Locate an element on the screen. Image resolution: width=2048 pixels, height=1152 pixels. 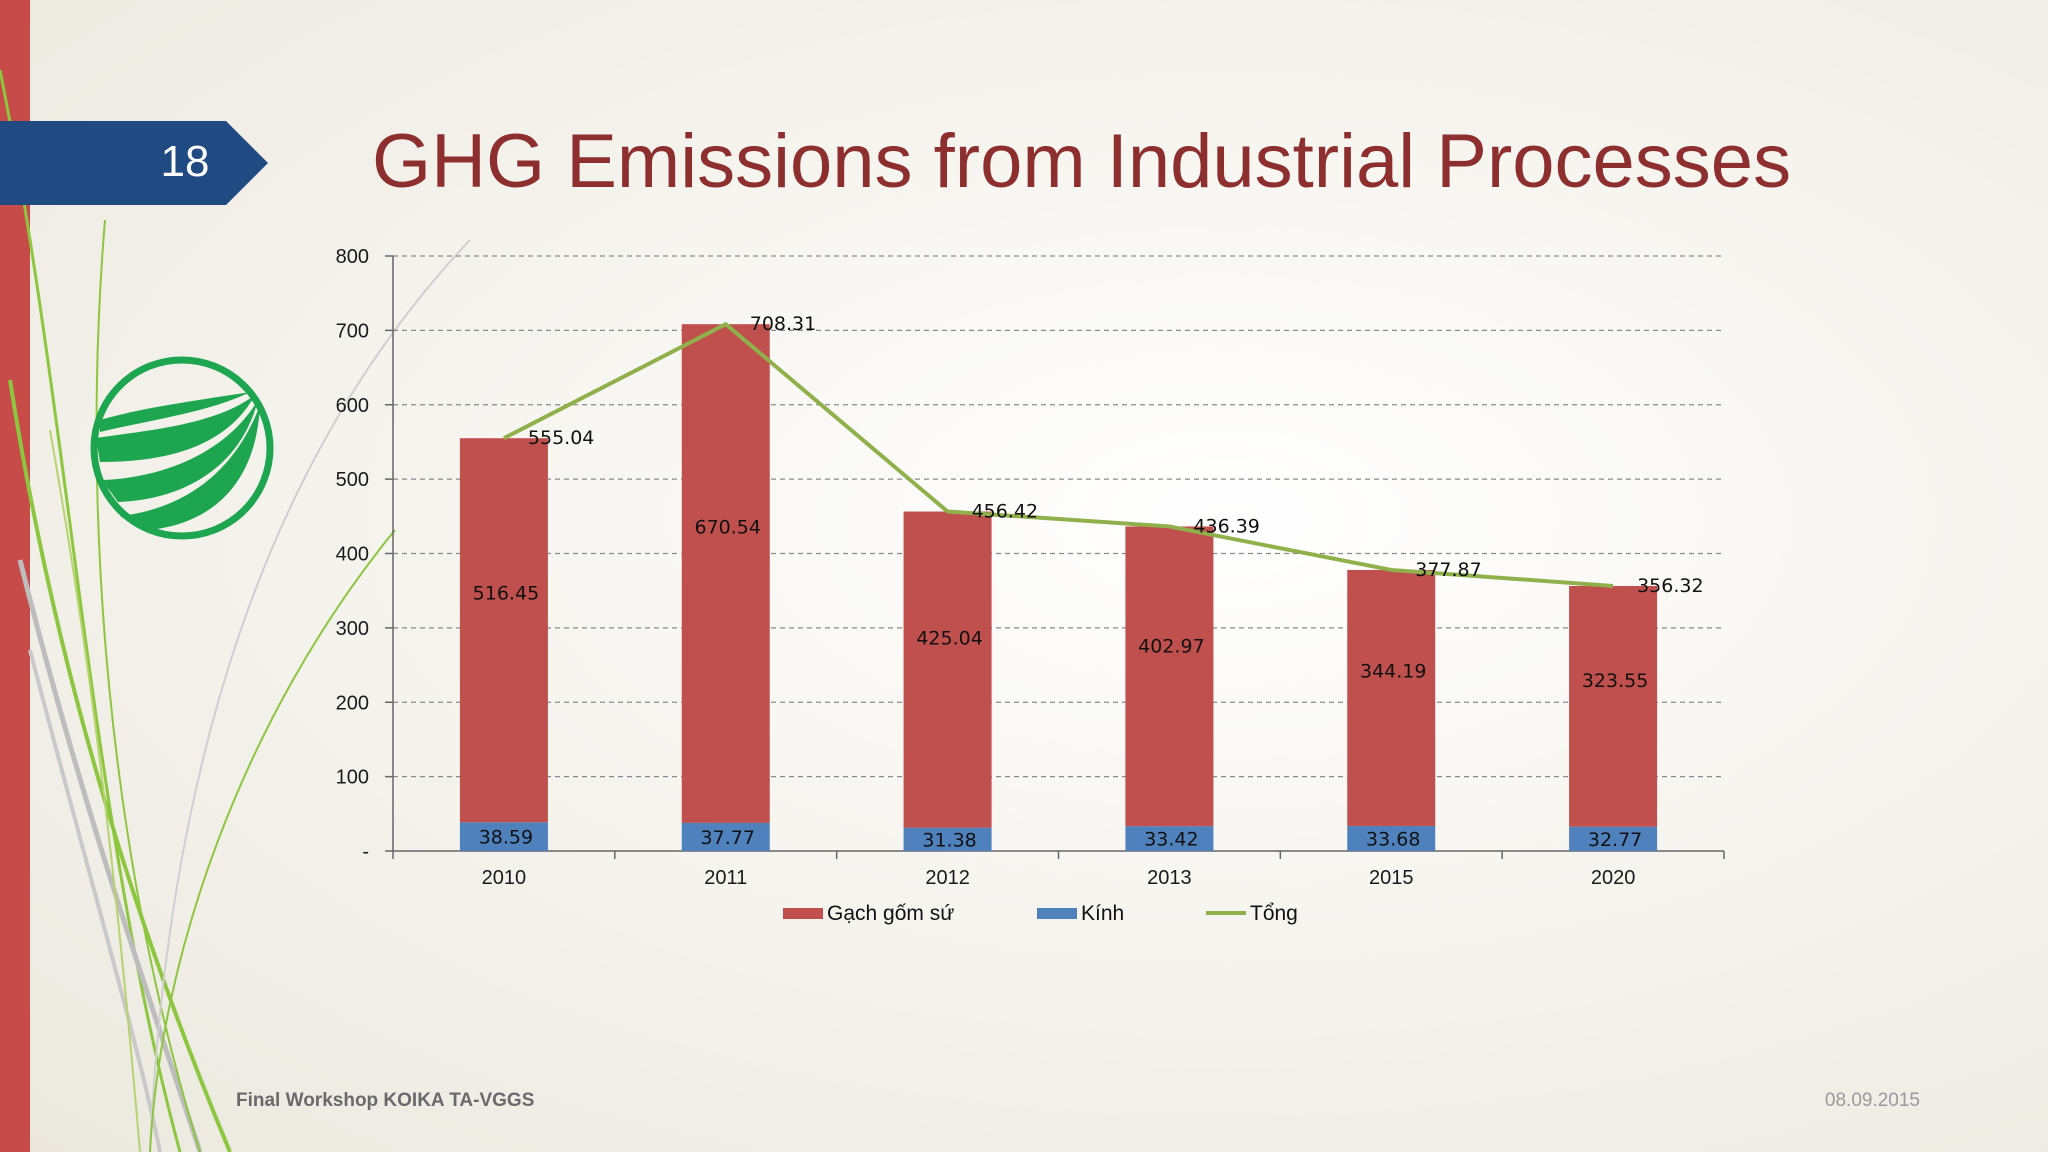
y-tick-label: 800 is located at coordinates (352, 257).